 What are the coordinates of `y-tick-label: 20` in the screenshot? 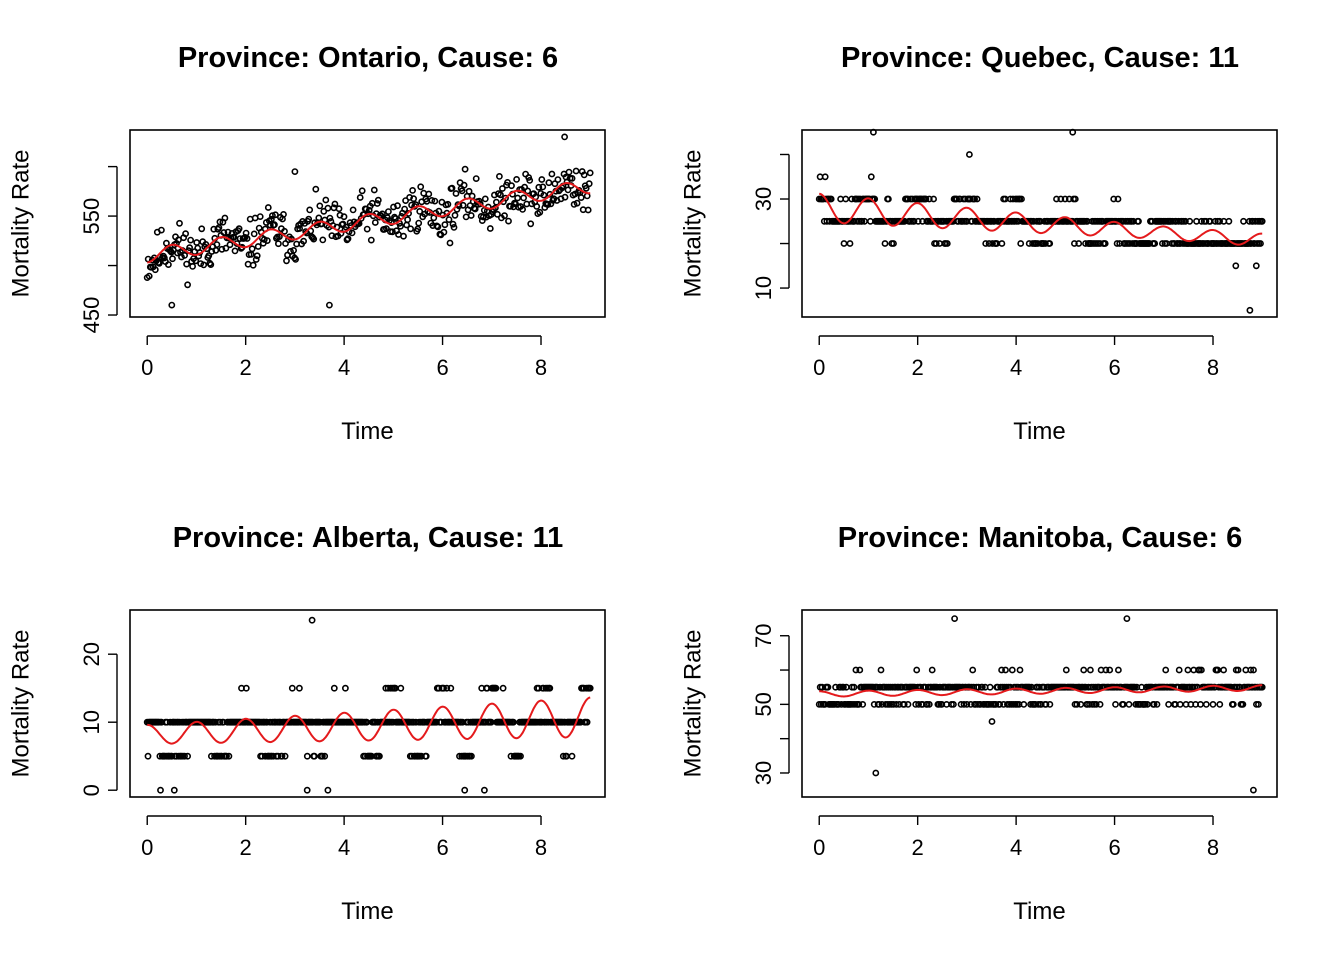 It's located at (91, 654).